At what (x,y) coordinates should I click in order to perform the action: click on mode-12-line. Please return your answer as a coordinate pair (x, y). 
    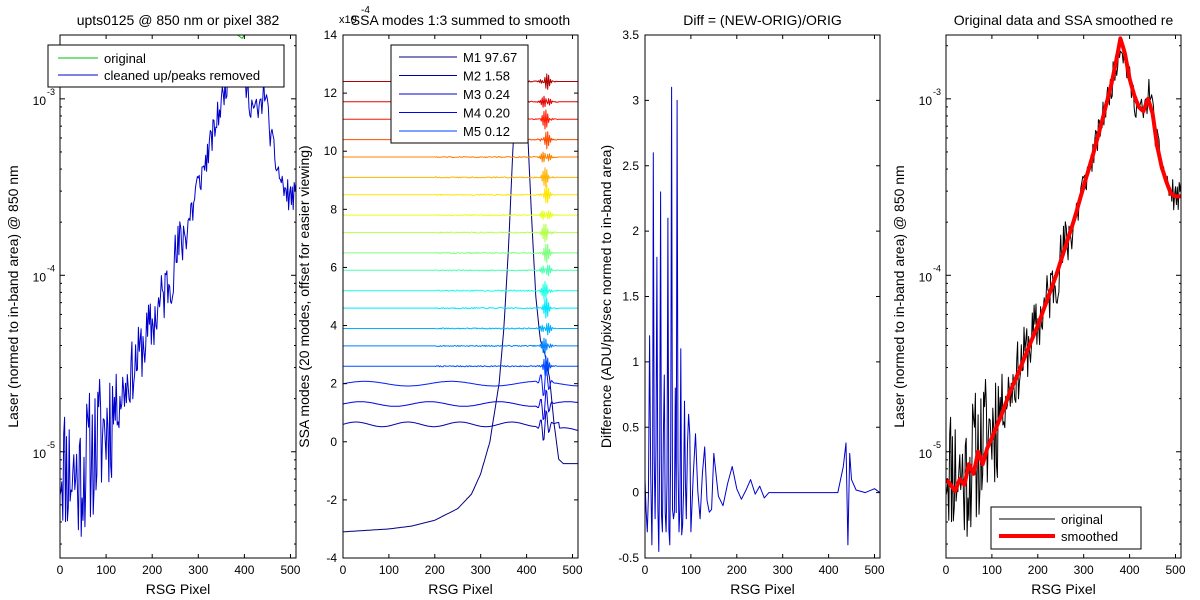
    Looking at the image, I should click on (460, 233).